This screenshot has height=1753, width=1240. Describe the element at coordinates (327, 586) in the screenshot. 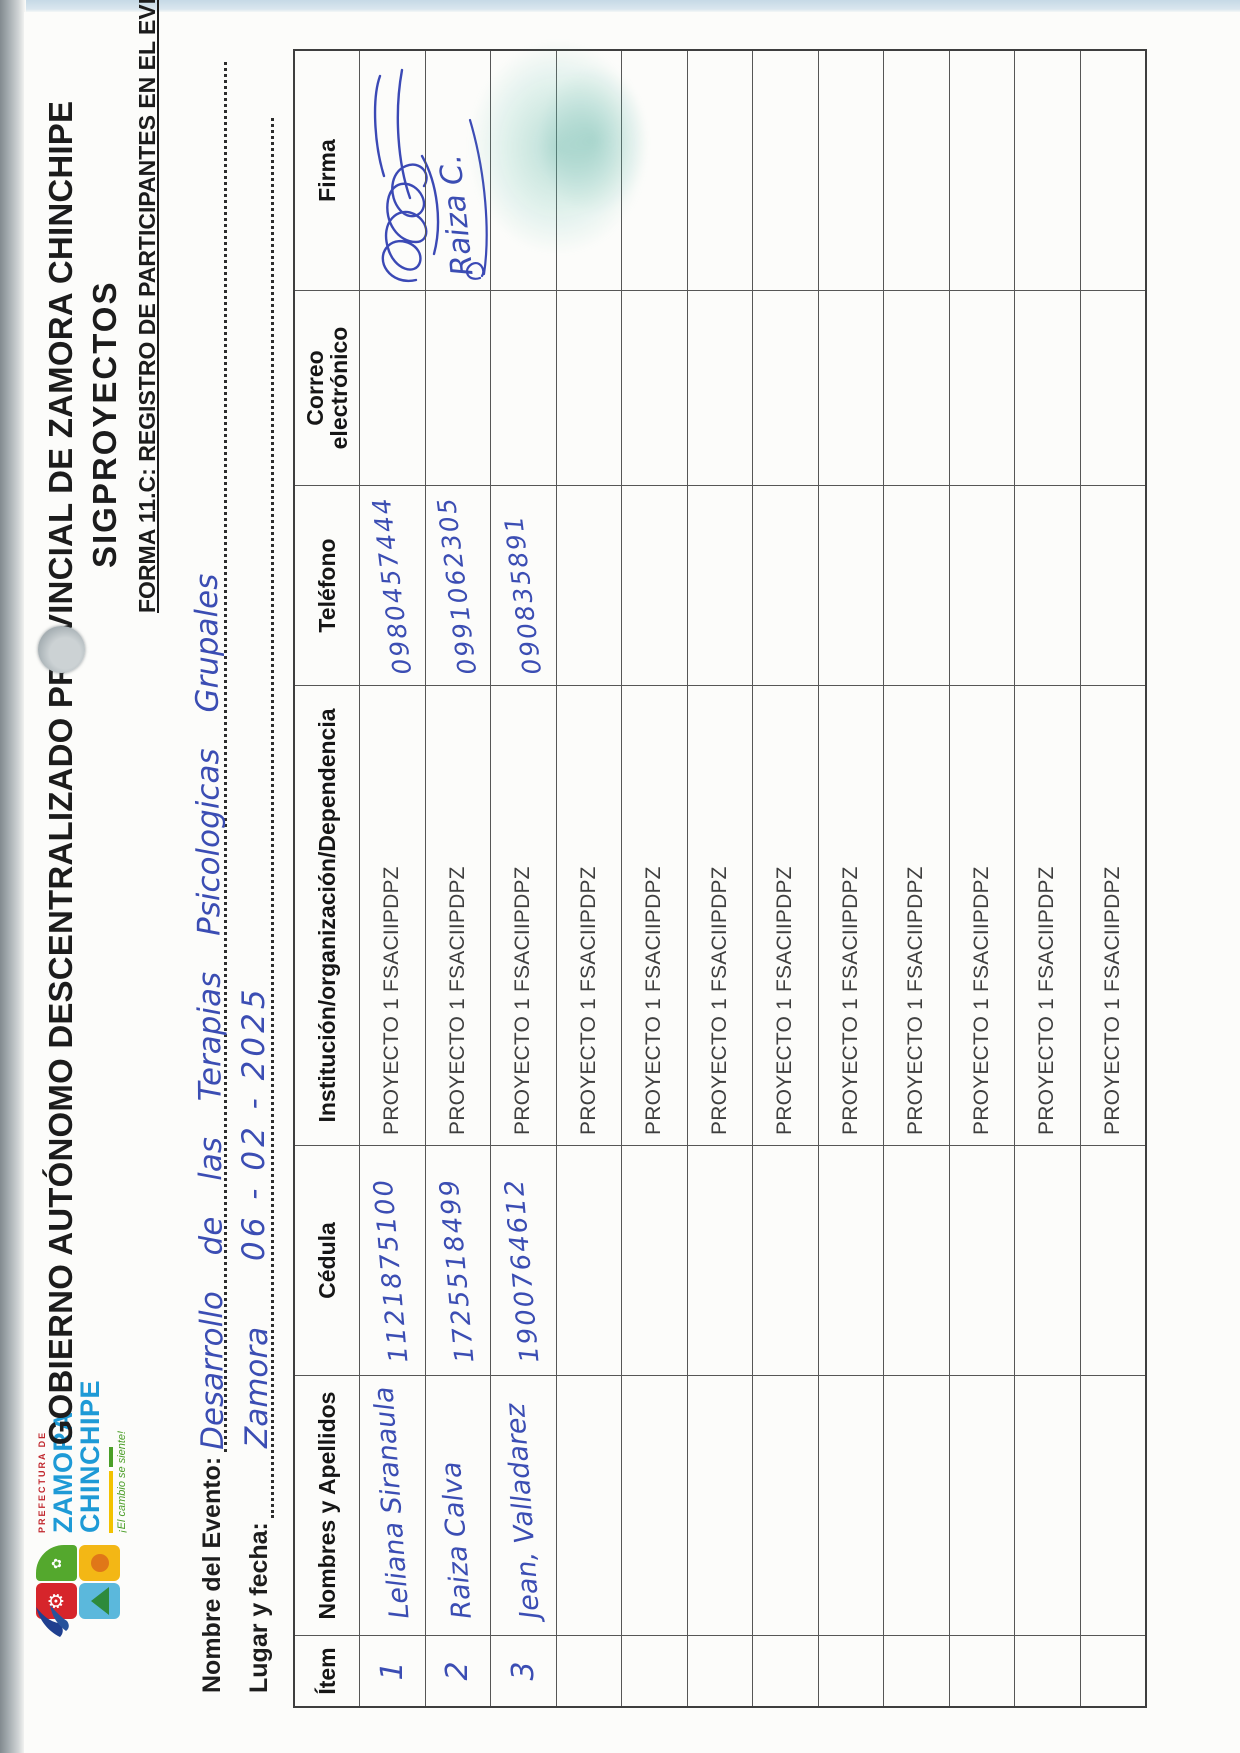

I see `col-header-phone: Teléfono` at that location.